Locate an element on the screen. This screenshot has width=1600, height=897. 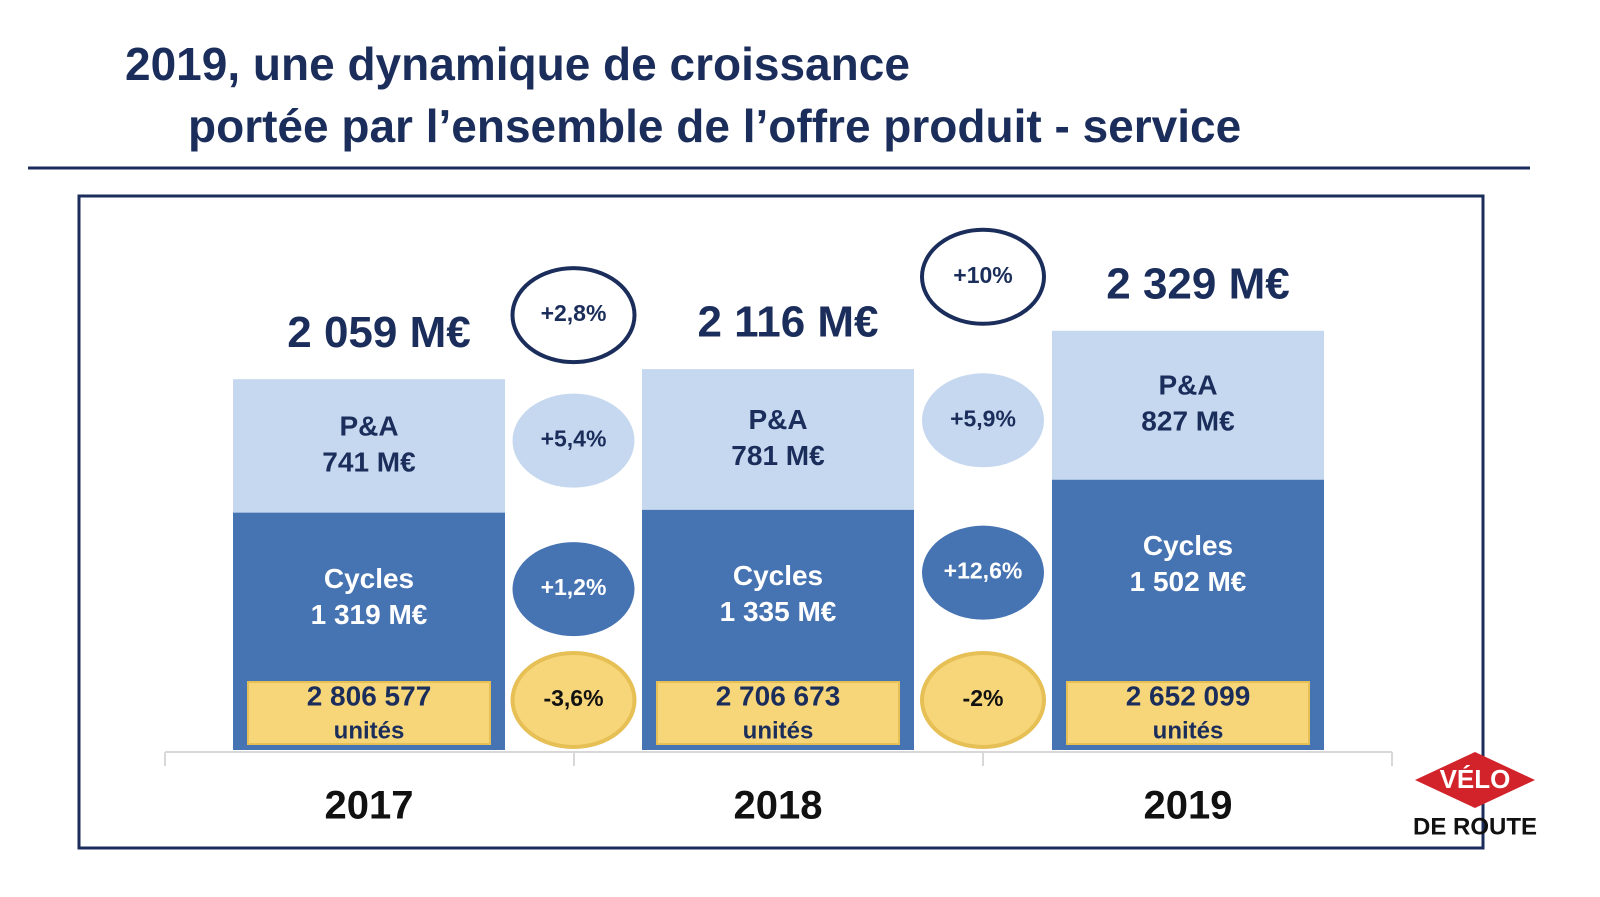
segment-label: 781 M€ is located at coordinates (778, 455).